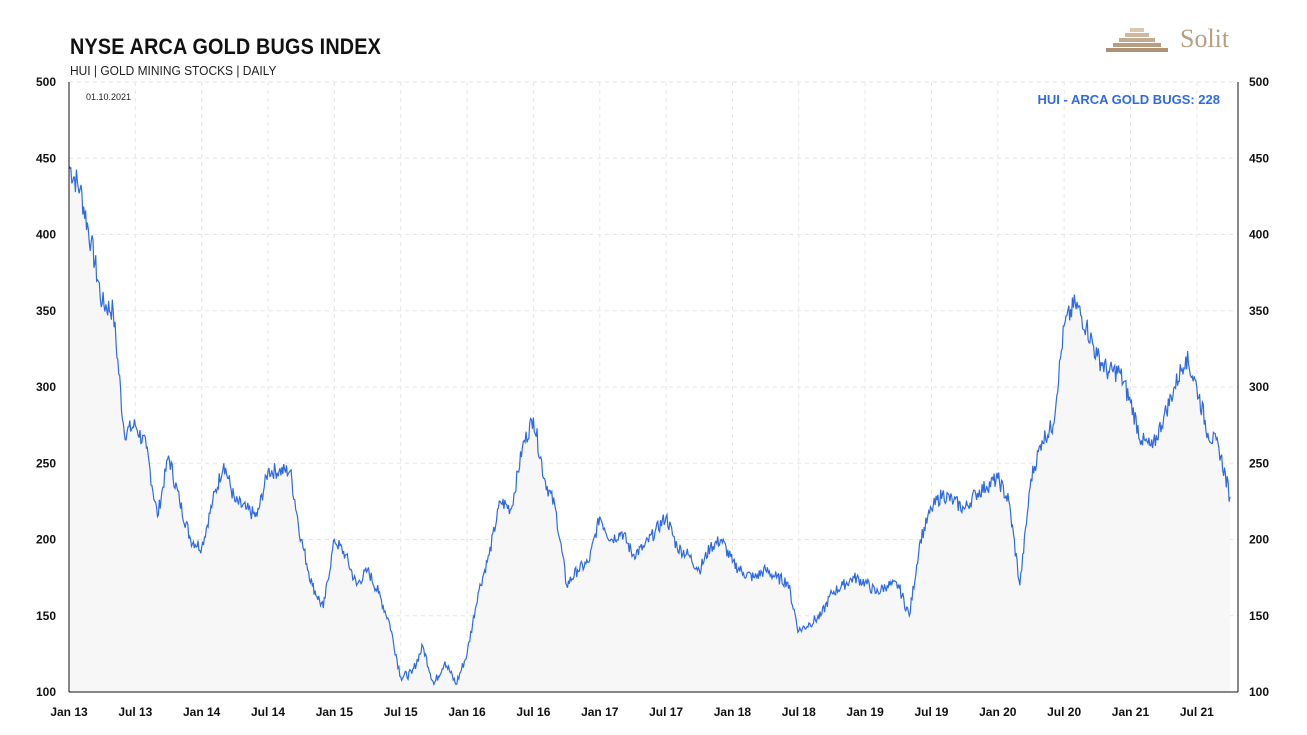 This screenshot has height=735, width=1307. What do you see at coordinates (46, 692) in the screenshot?
I see `y-tick-label-left: 100` at bounding box center [46, 692].